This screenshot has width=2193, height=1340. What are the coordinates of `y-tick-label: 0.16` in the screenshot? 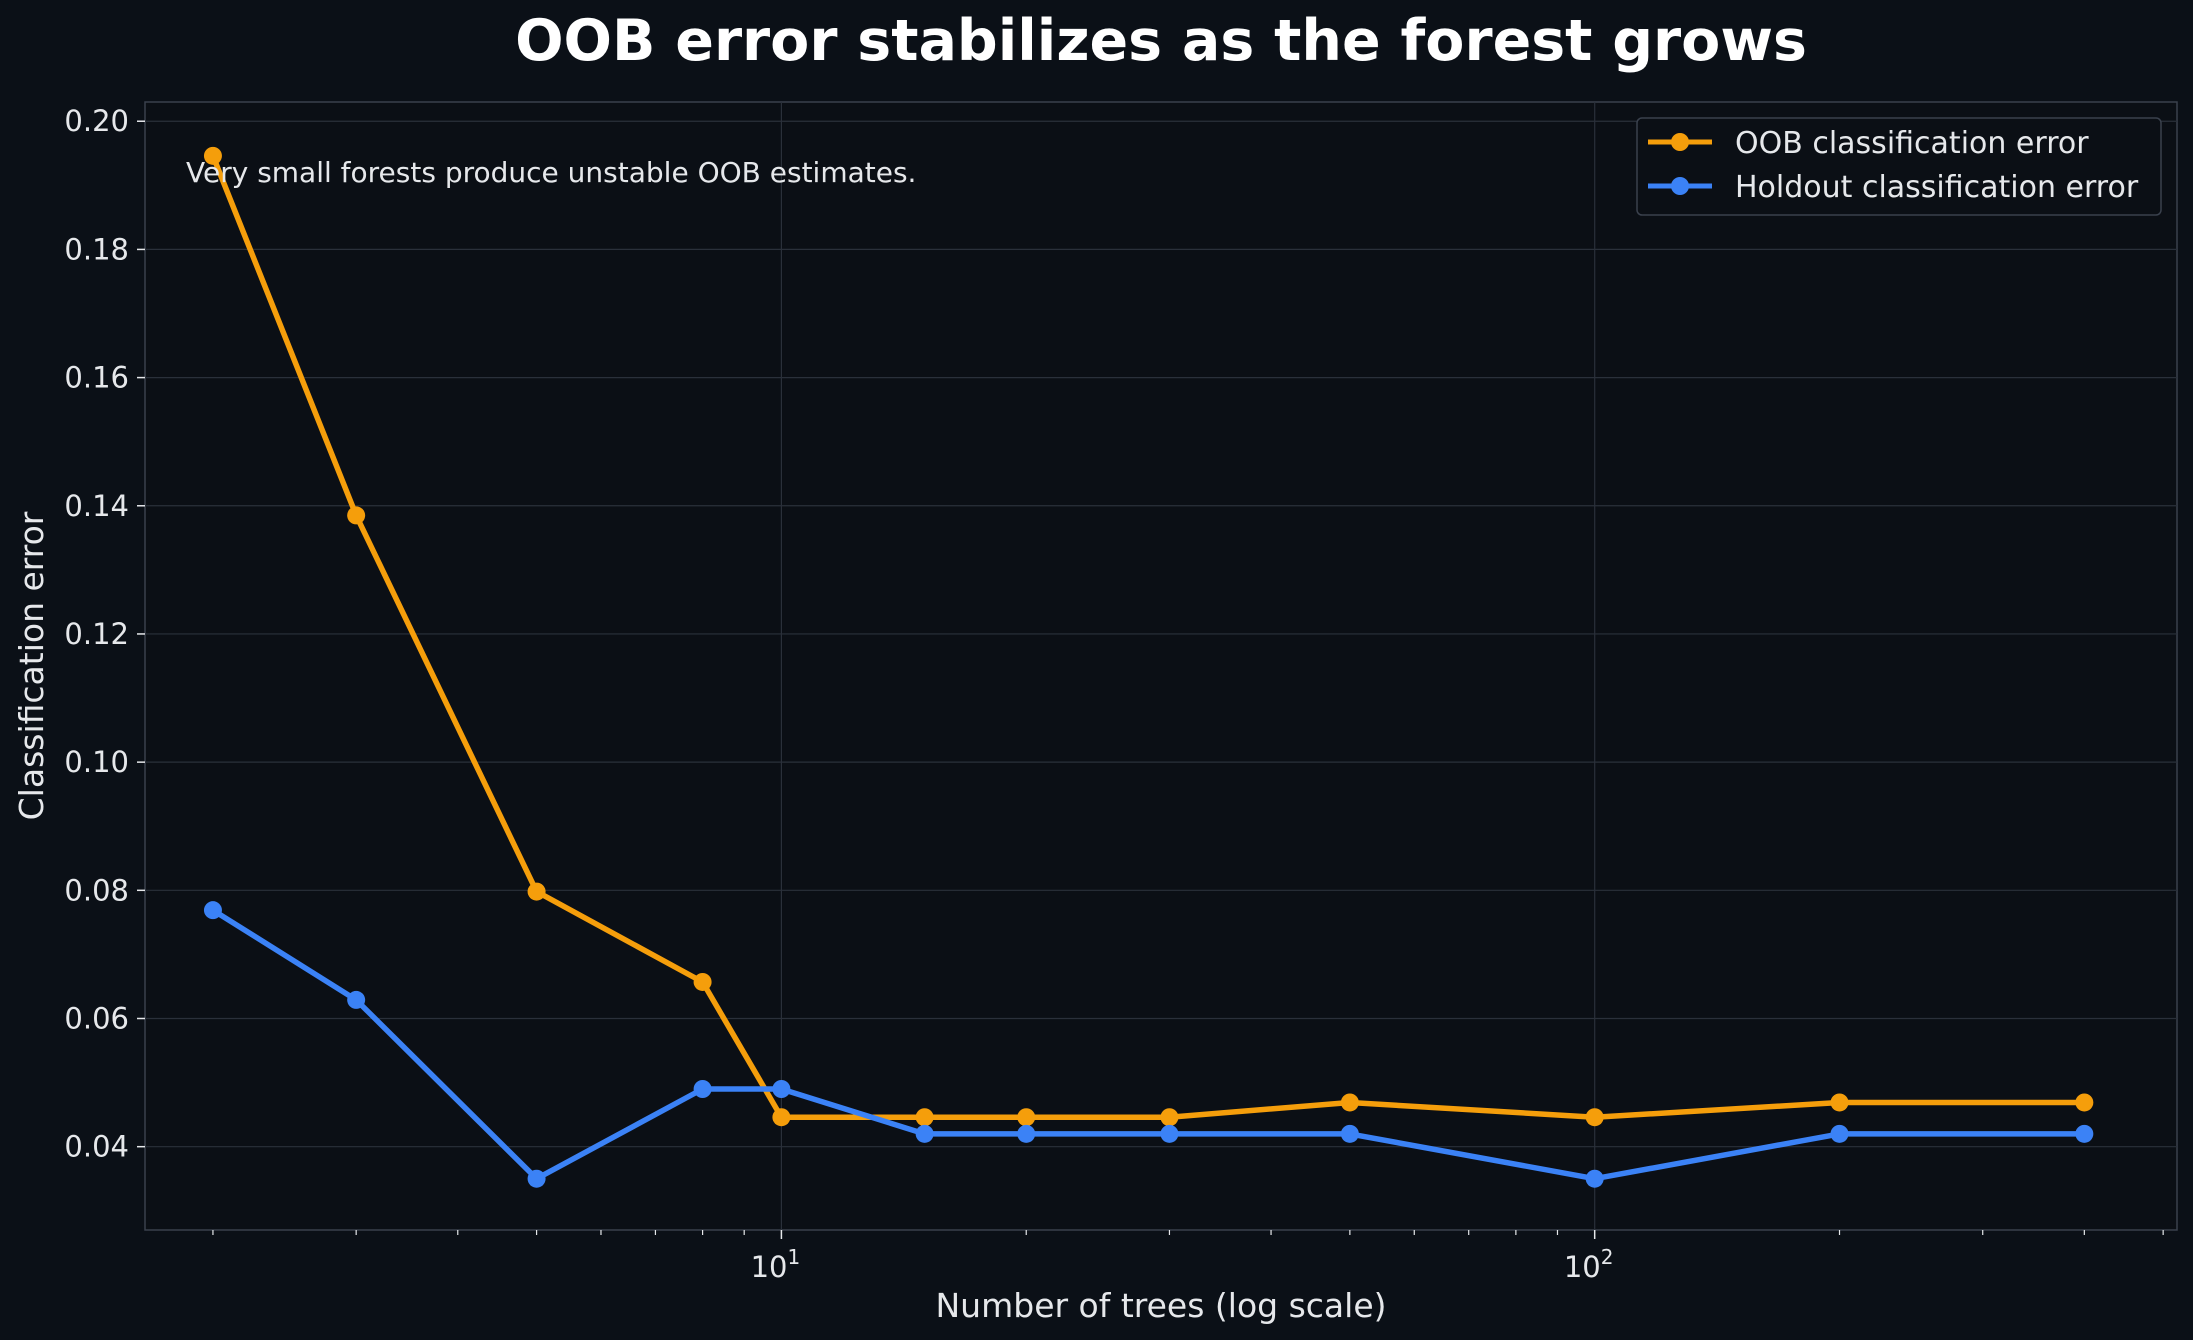 It's located at (96, 378).